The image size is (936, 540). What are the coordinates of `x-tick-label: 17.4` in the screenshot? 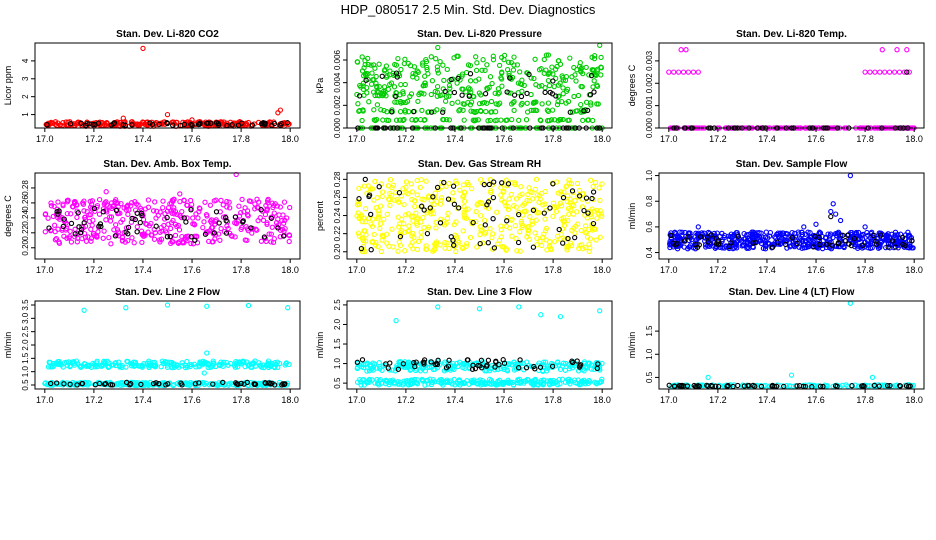 It's located at (767, 400).